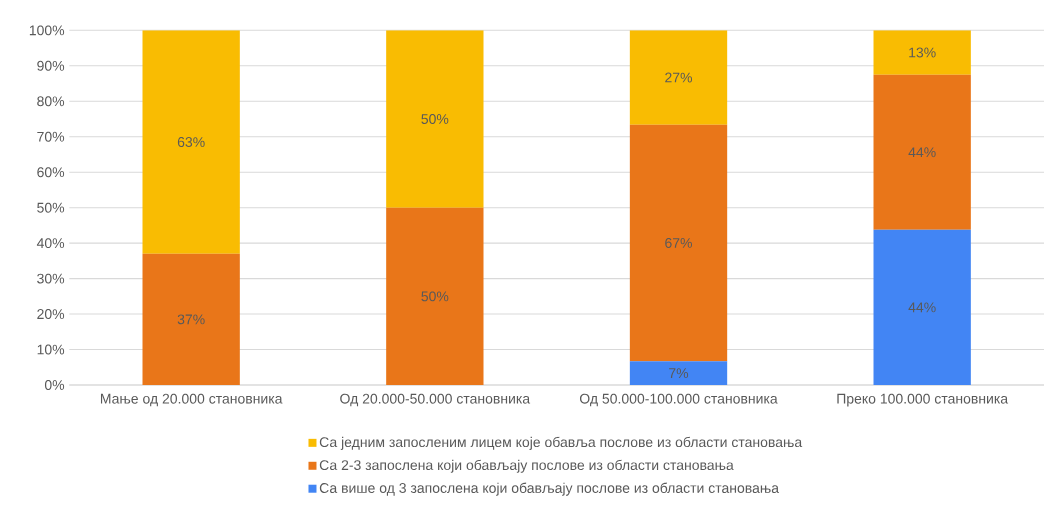 This screenshot has width=1053, height=514. What do you see at coordinates (50, 243) in the screenshot?
I see `y-tick-label: 40%` at bounding box center [50, 243].